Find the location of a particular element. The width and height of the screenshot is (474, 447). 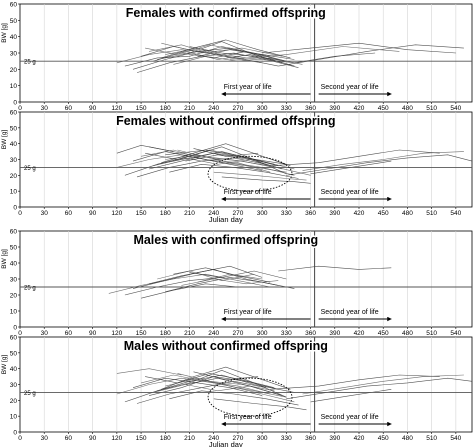

second-year-label: Second year of life is located at coordinates (350, 312).